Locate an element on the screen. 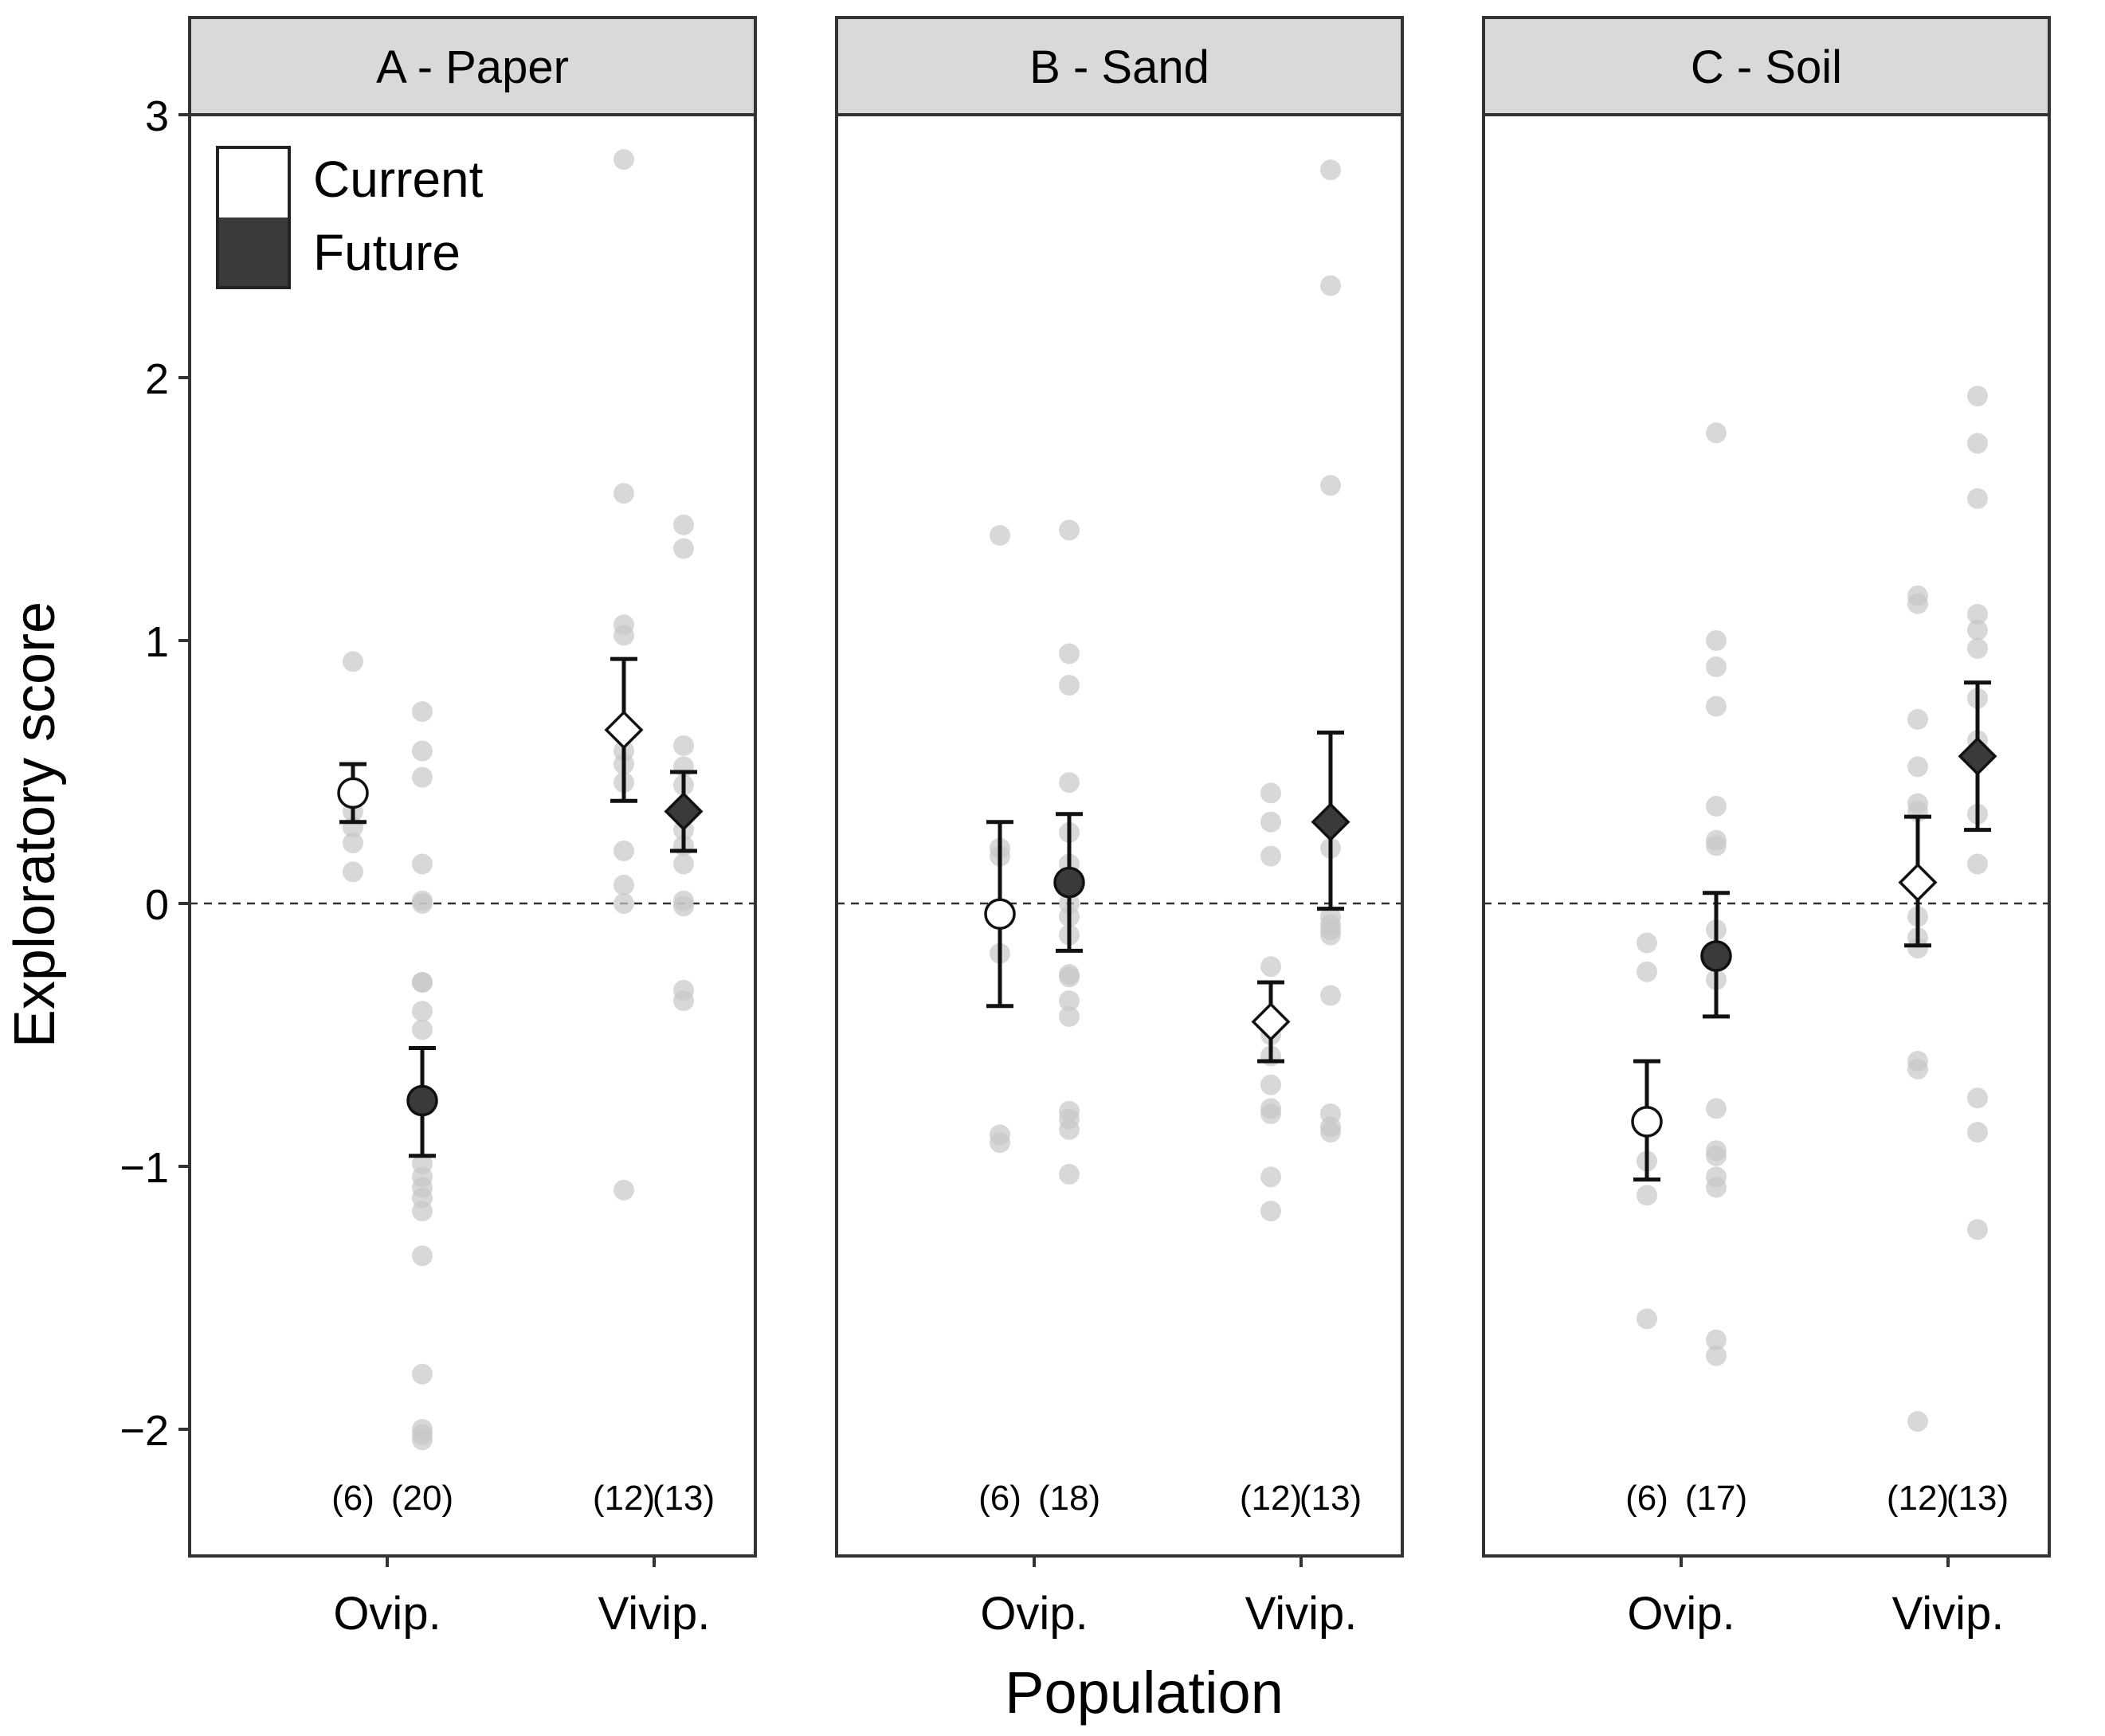 The width and height of the screenshot is (2105, 1736). panel-title: B - Sand is located at coordinates (1119, 67).